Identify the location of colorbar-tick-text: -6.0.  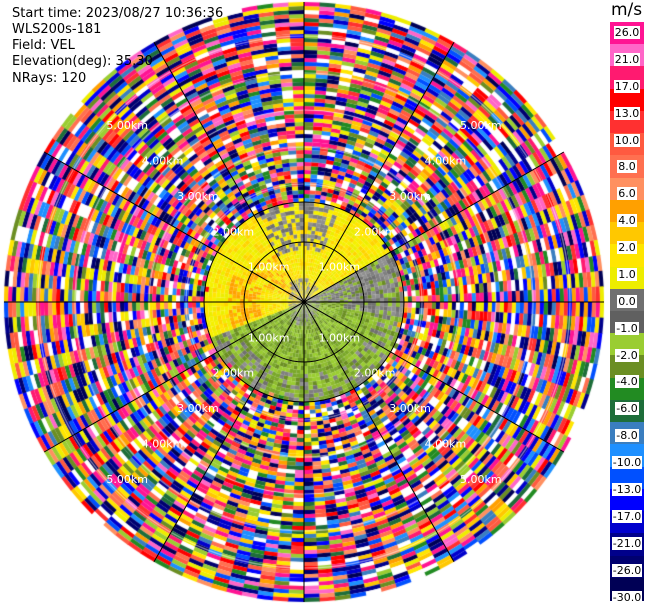
(627, 409).